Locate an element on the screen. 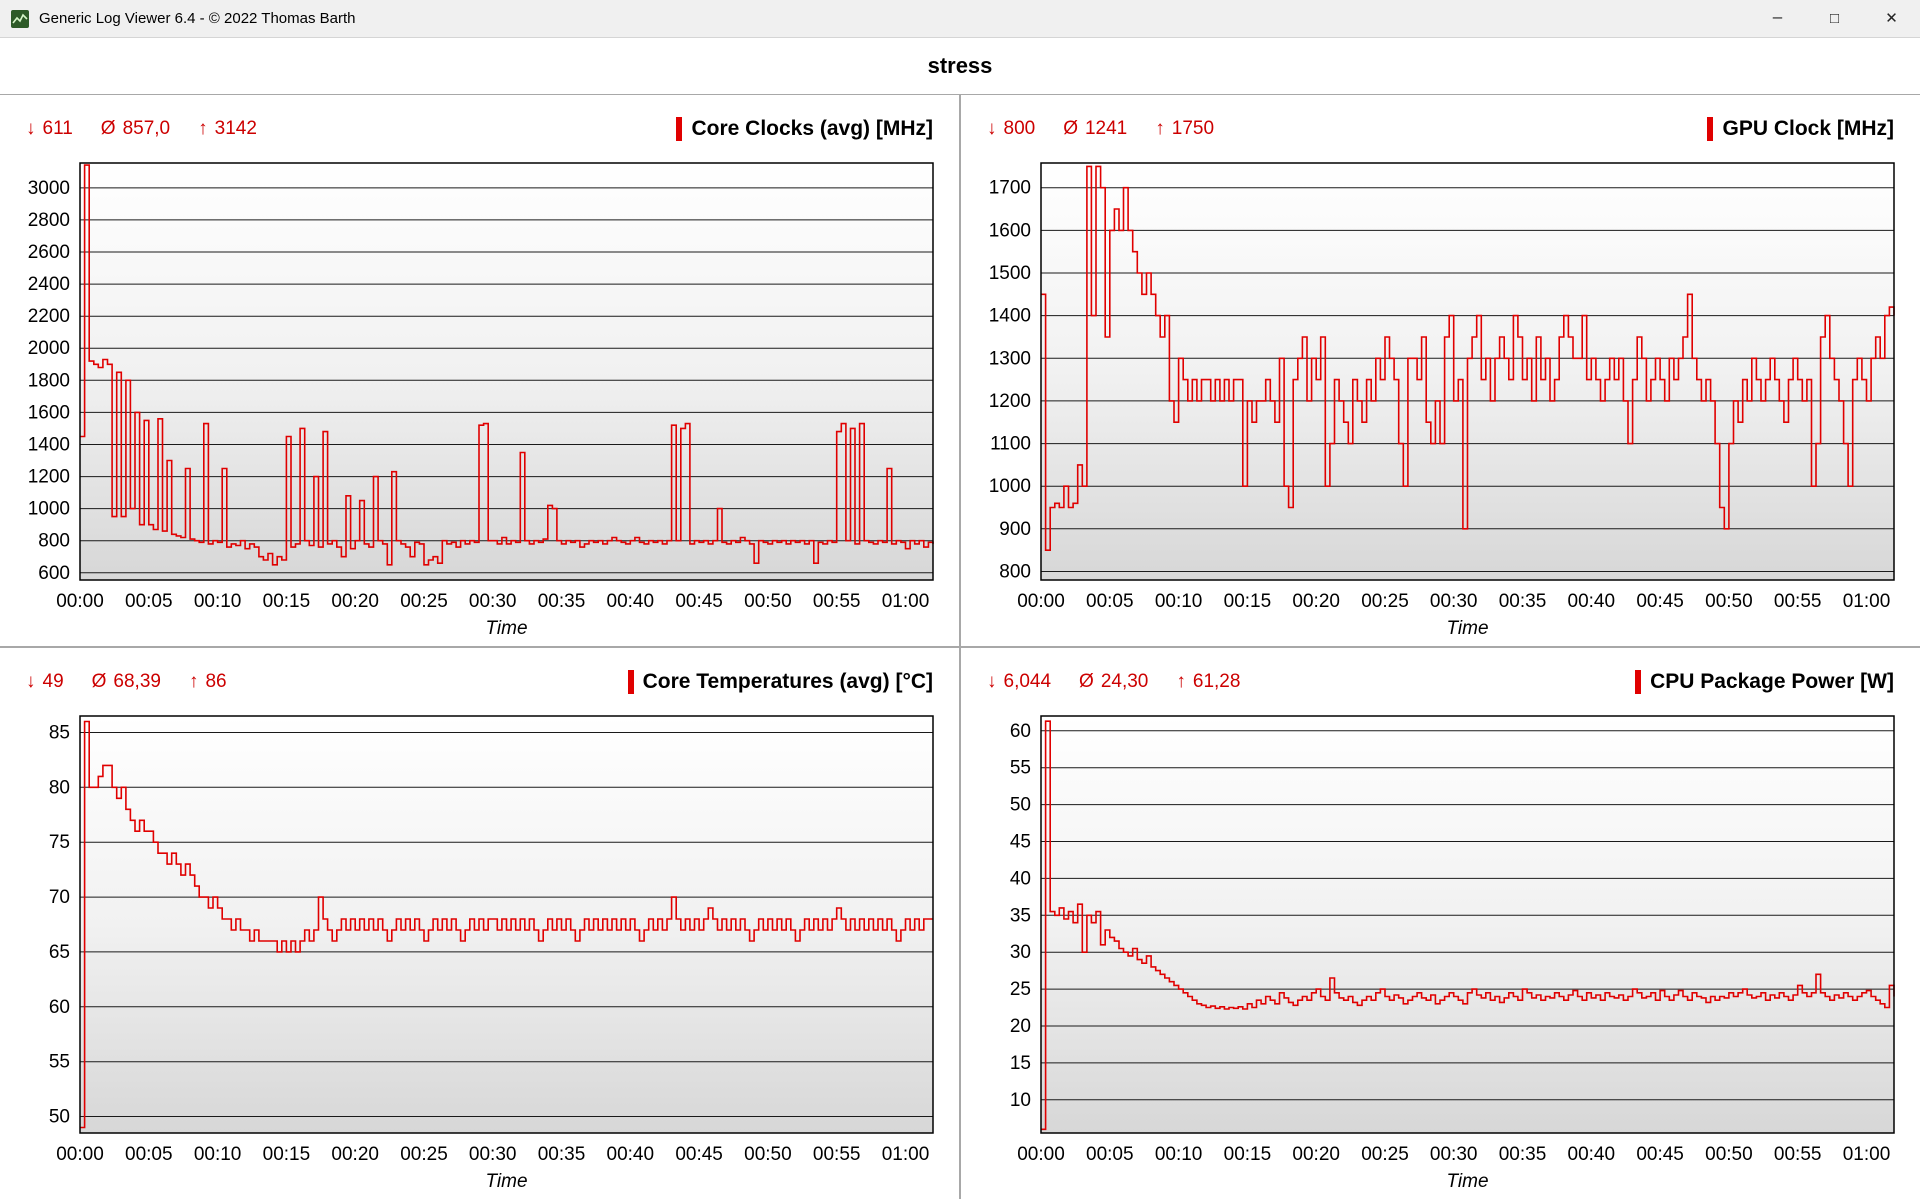 The width and height of the screenshot is (1920, 1204). stat-max-value: 1750 is located at coordinates (1193, 128).